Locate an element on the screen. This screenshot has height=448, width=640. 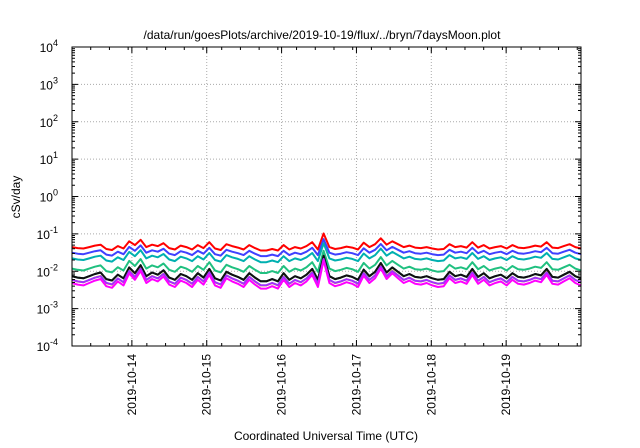
y-tick-label: 10⁻² is located at coordinates (47, 270).